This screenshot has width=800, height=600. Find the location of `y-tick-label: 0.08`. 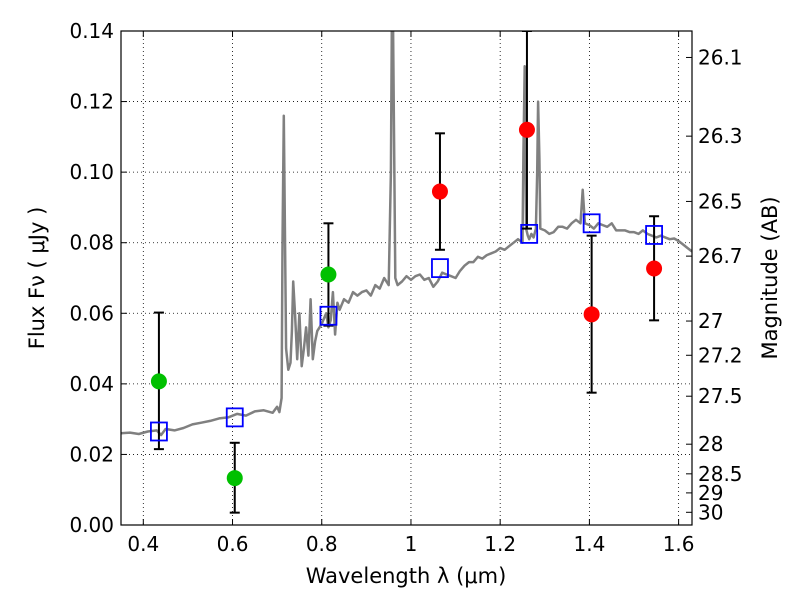

y-tick-label: 0.08 is located at coordinates (91, 243).